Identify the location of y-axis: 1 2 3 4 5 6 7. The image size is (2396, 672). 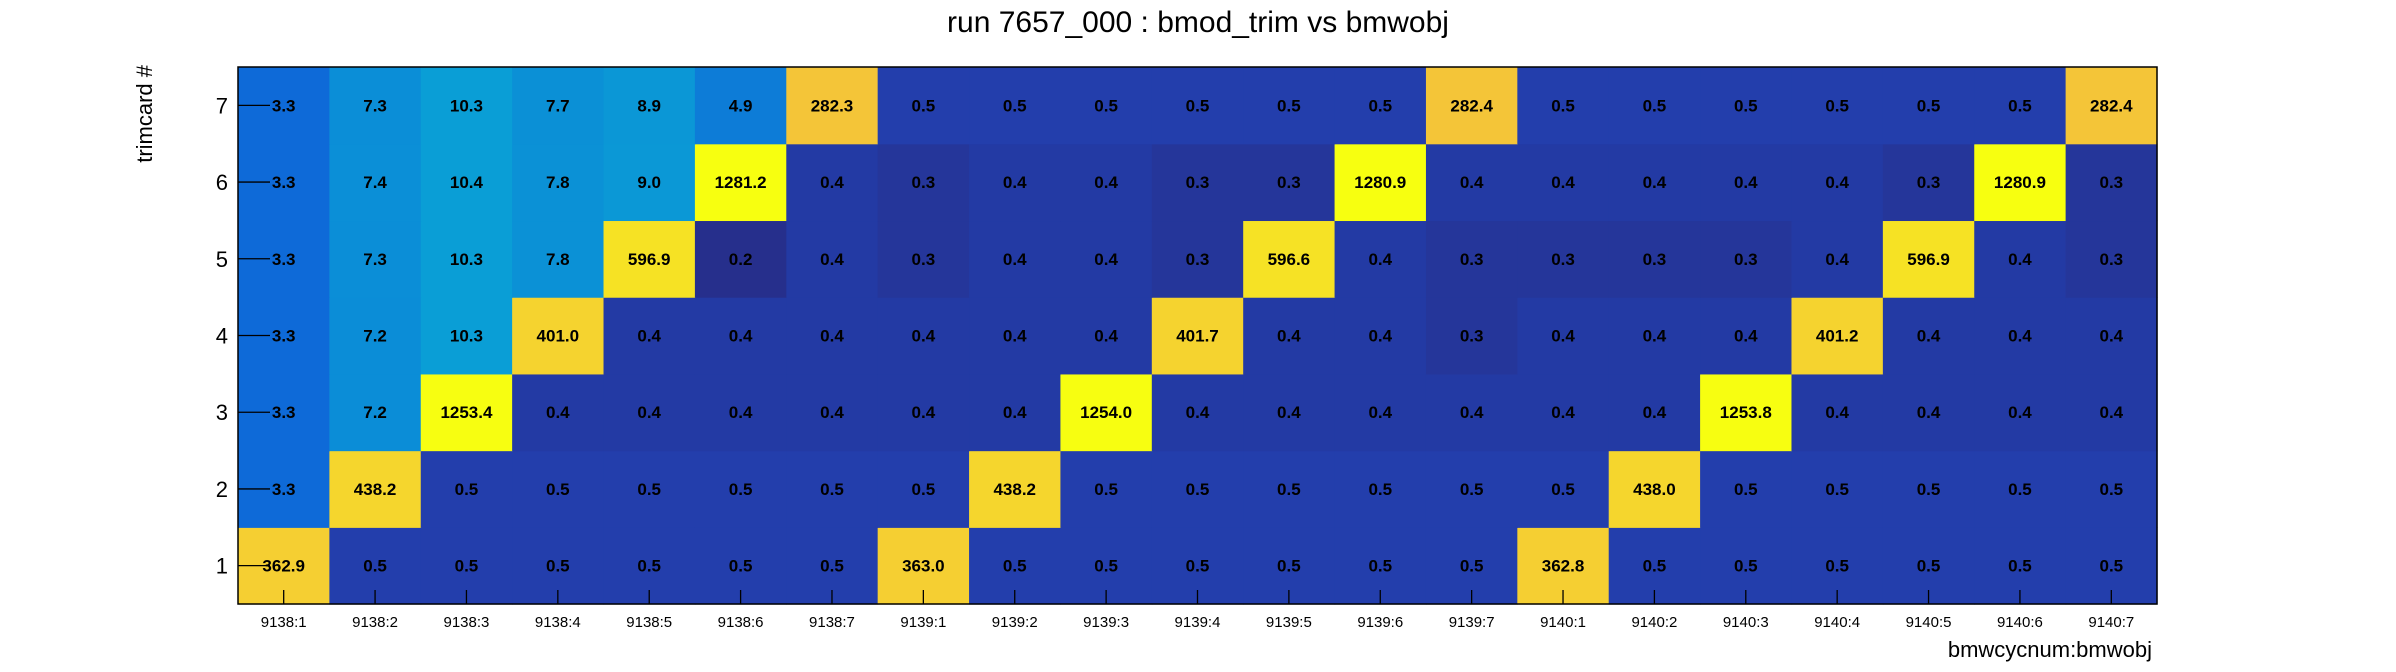
(243, 336).